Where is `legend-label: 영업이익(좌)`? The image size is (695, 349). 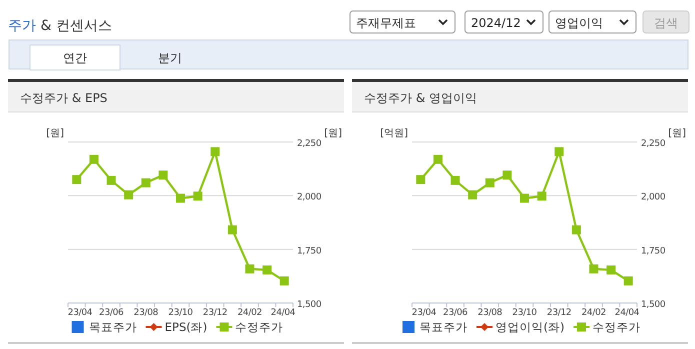 legend-label: 영업이익(좌) is located at coordinates (530, 327).